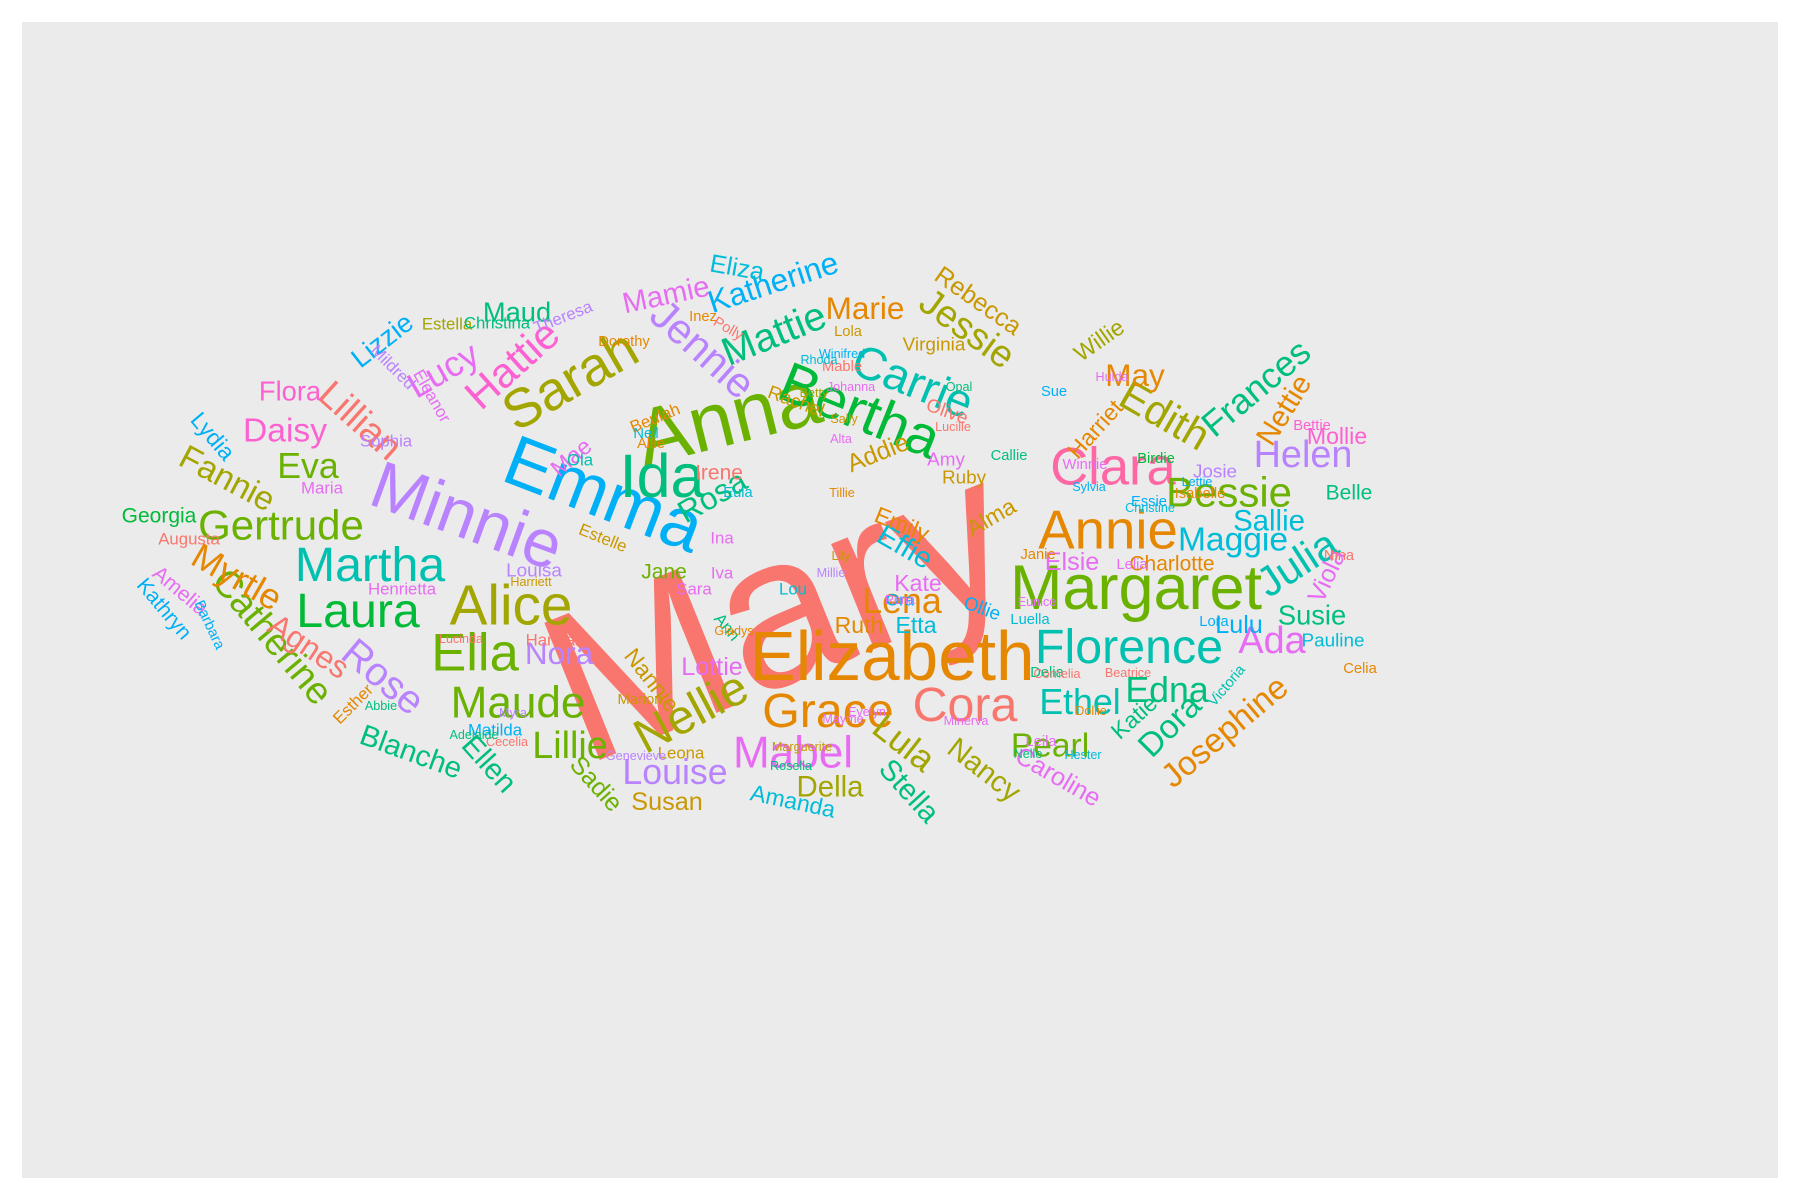 Image resolution: width=1800 pixels, height=1200 pixels. What do you see at coordinates (1136, 588) in the screenshot?
I see `word-margaret: Margaret` at bounding box center [1136, 588].